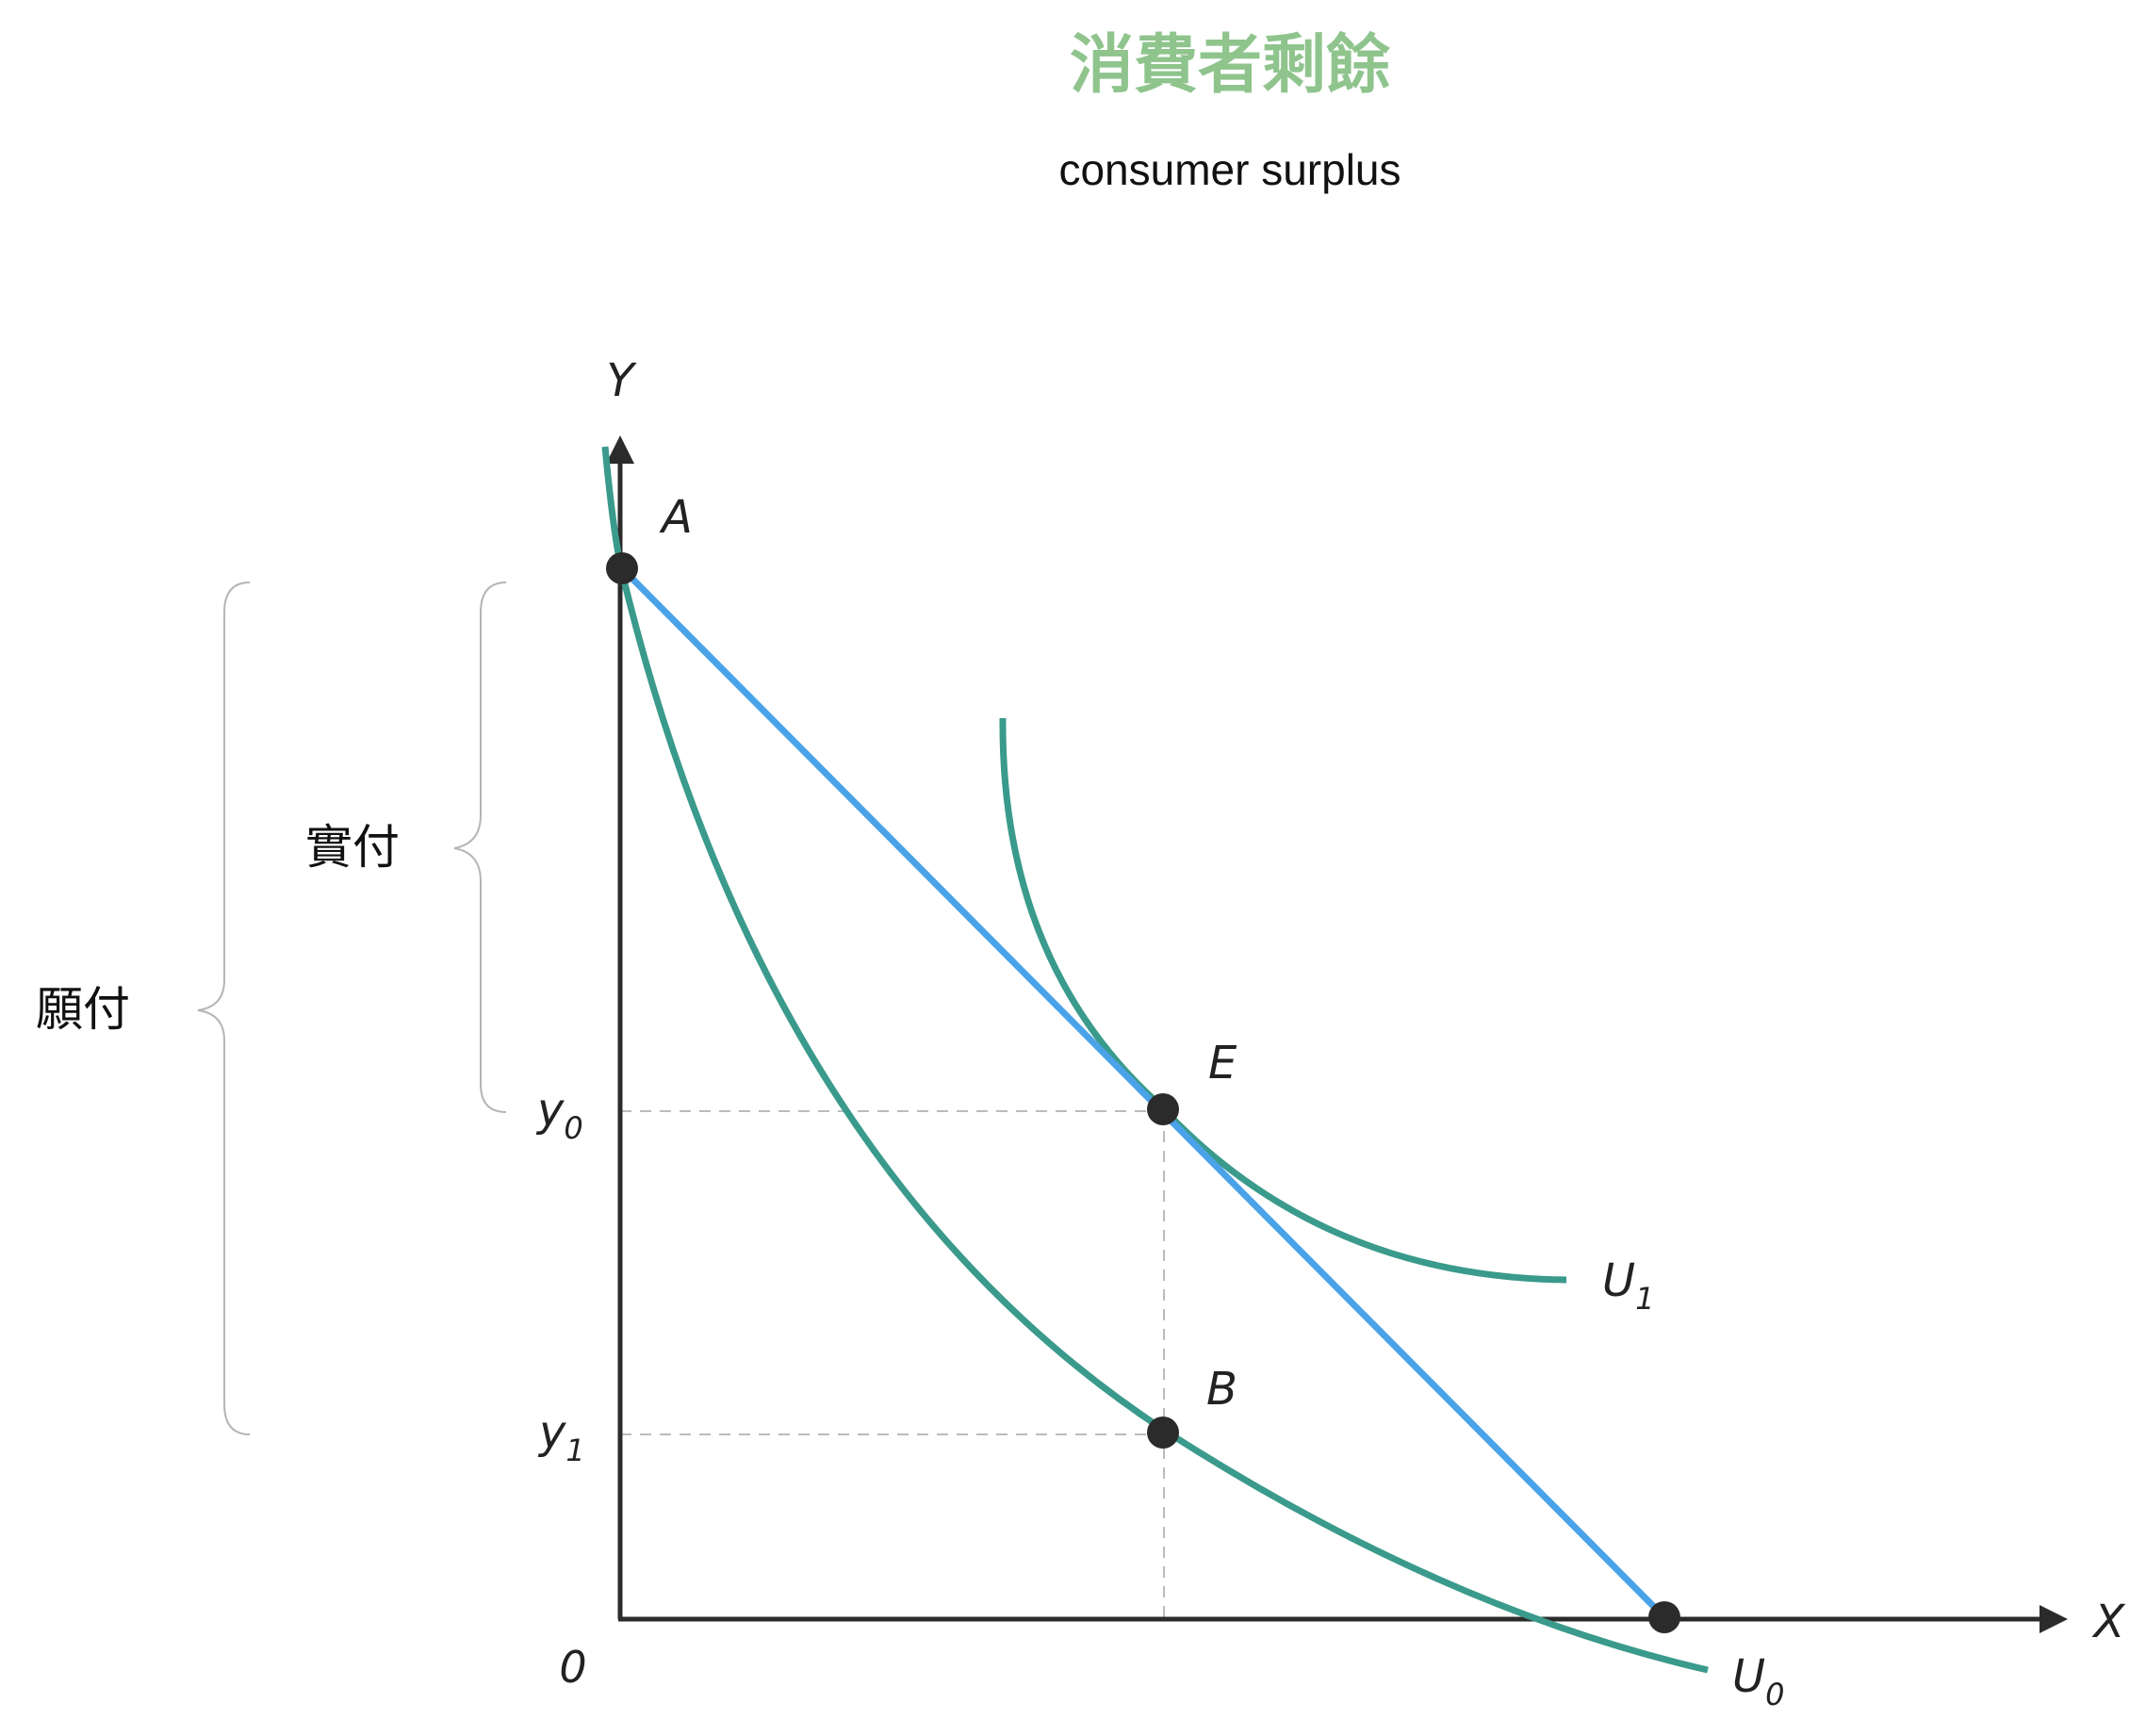  I want to click on tick-y1: y1, so click(561, 1437).